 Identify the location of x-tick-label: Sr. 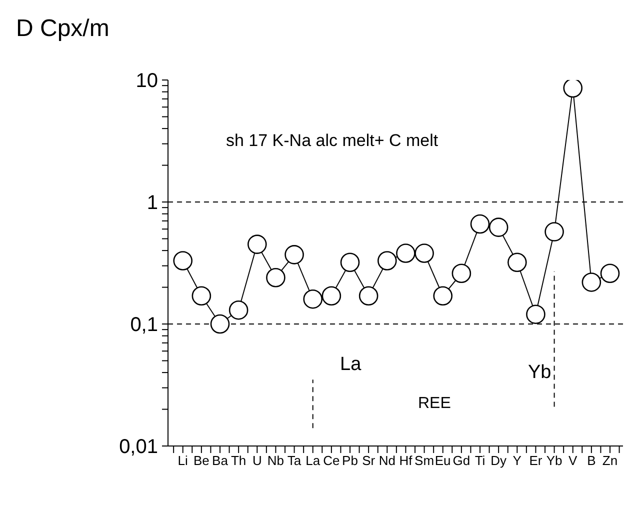
(369, 460).